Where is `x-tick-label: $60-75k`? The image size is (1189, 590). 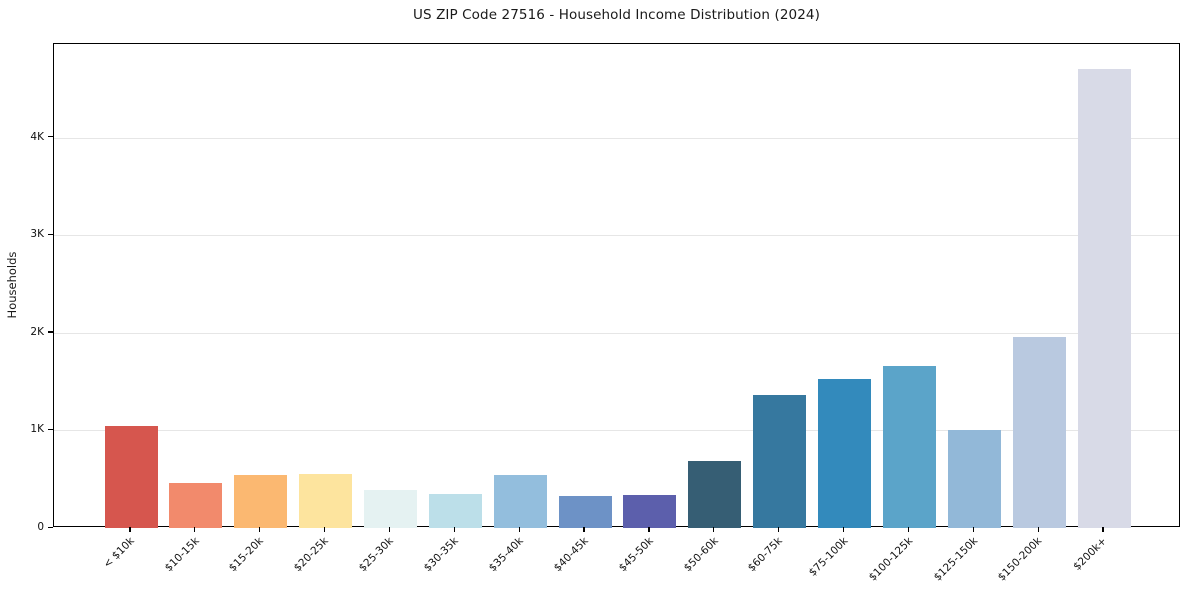 x-tick-label: $60-75k is located at coordinates (766, 555).